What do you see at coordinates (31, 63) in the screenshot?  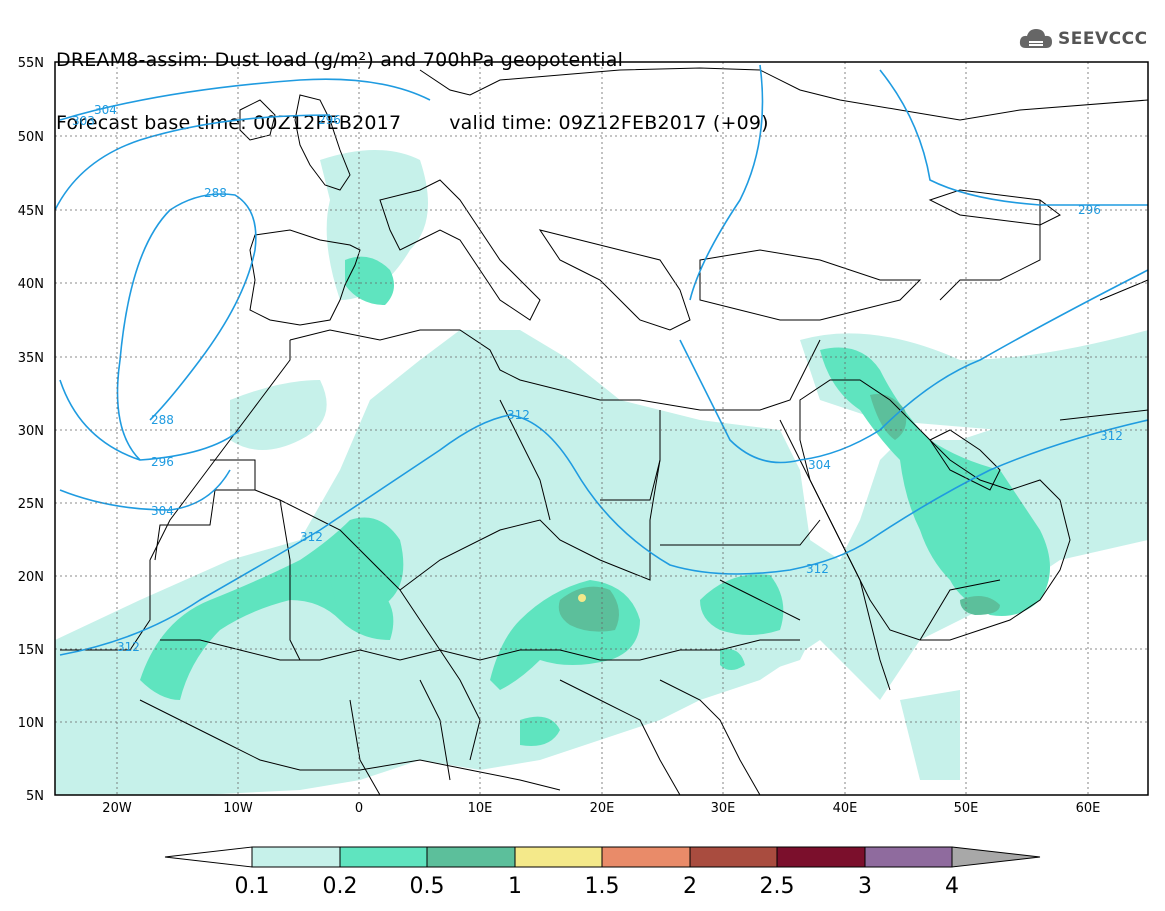 I see `lat-label: 55N` at bounding box center [31, 63].